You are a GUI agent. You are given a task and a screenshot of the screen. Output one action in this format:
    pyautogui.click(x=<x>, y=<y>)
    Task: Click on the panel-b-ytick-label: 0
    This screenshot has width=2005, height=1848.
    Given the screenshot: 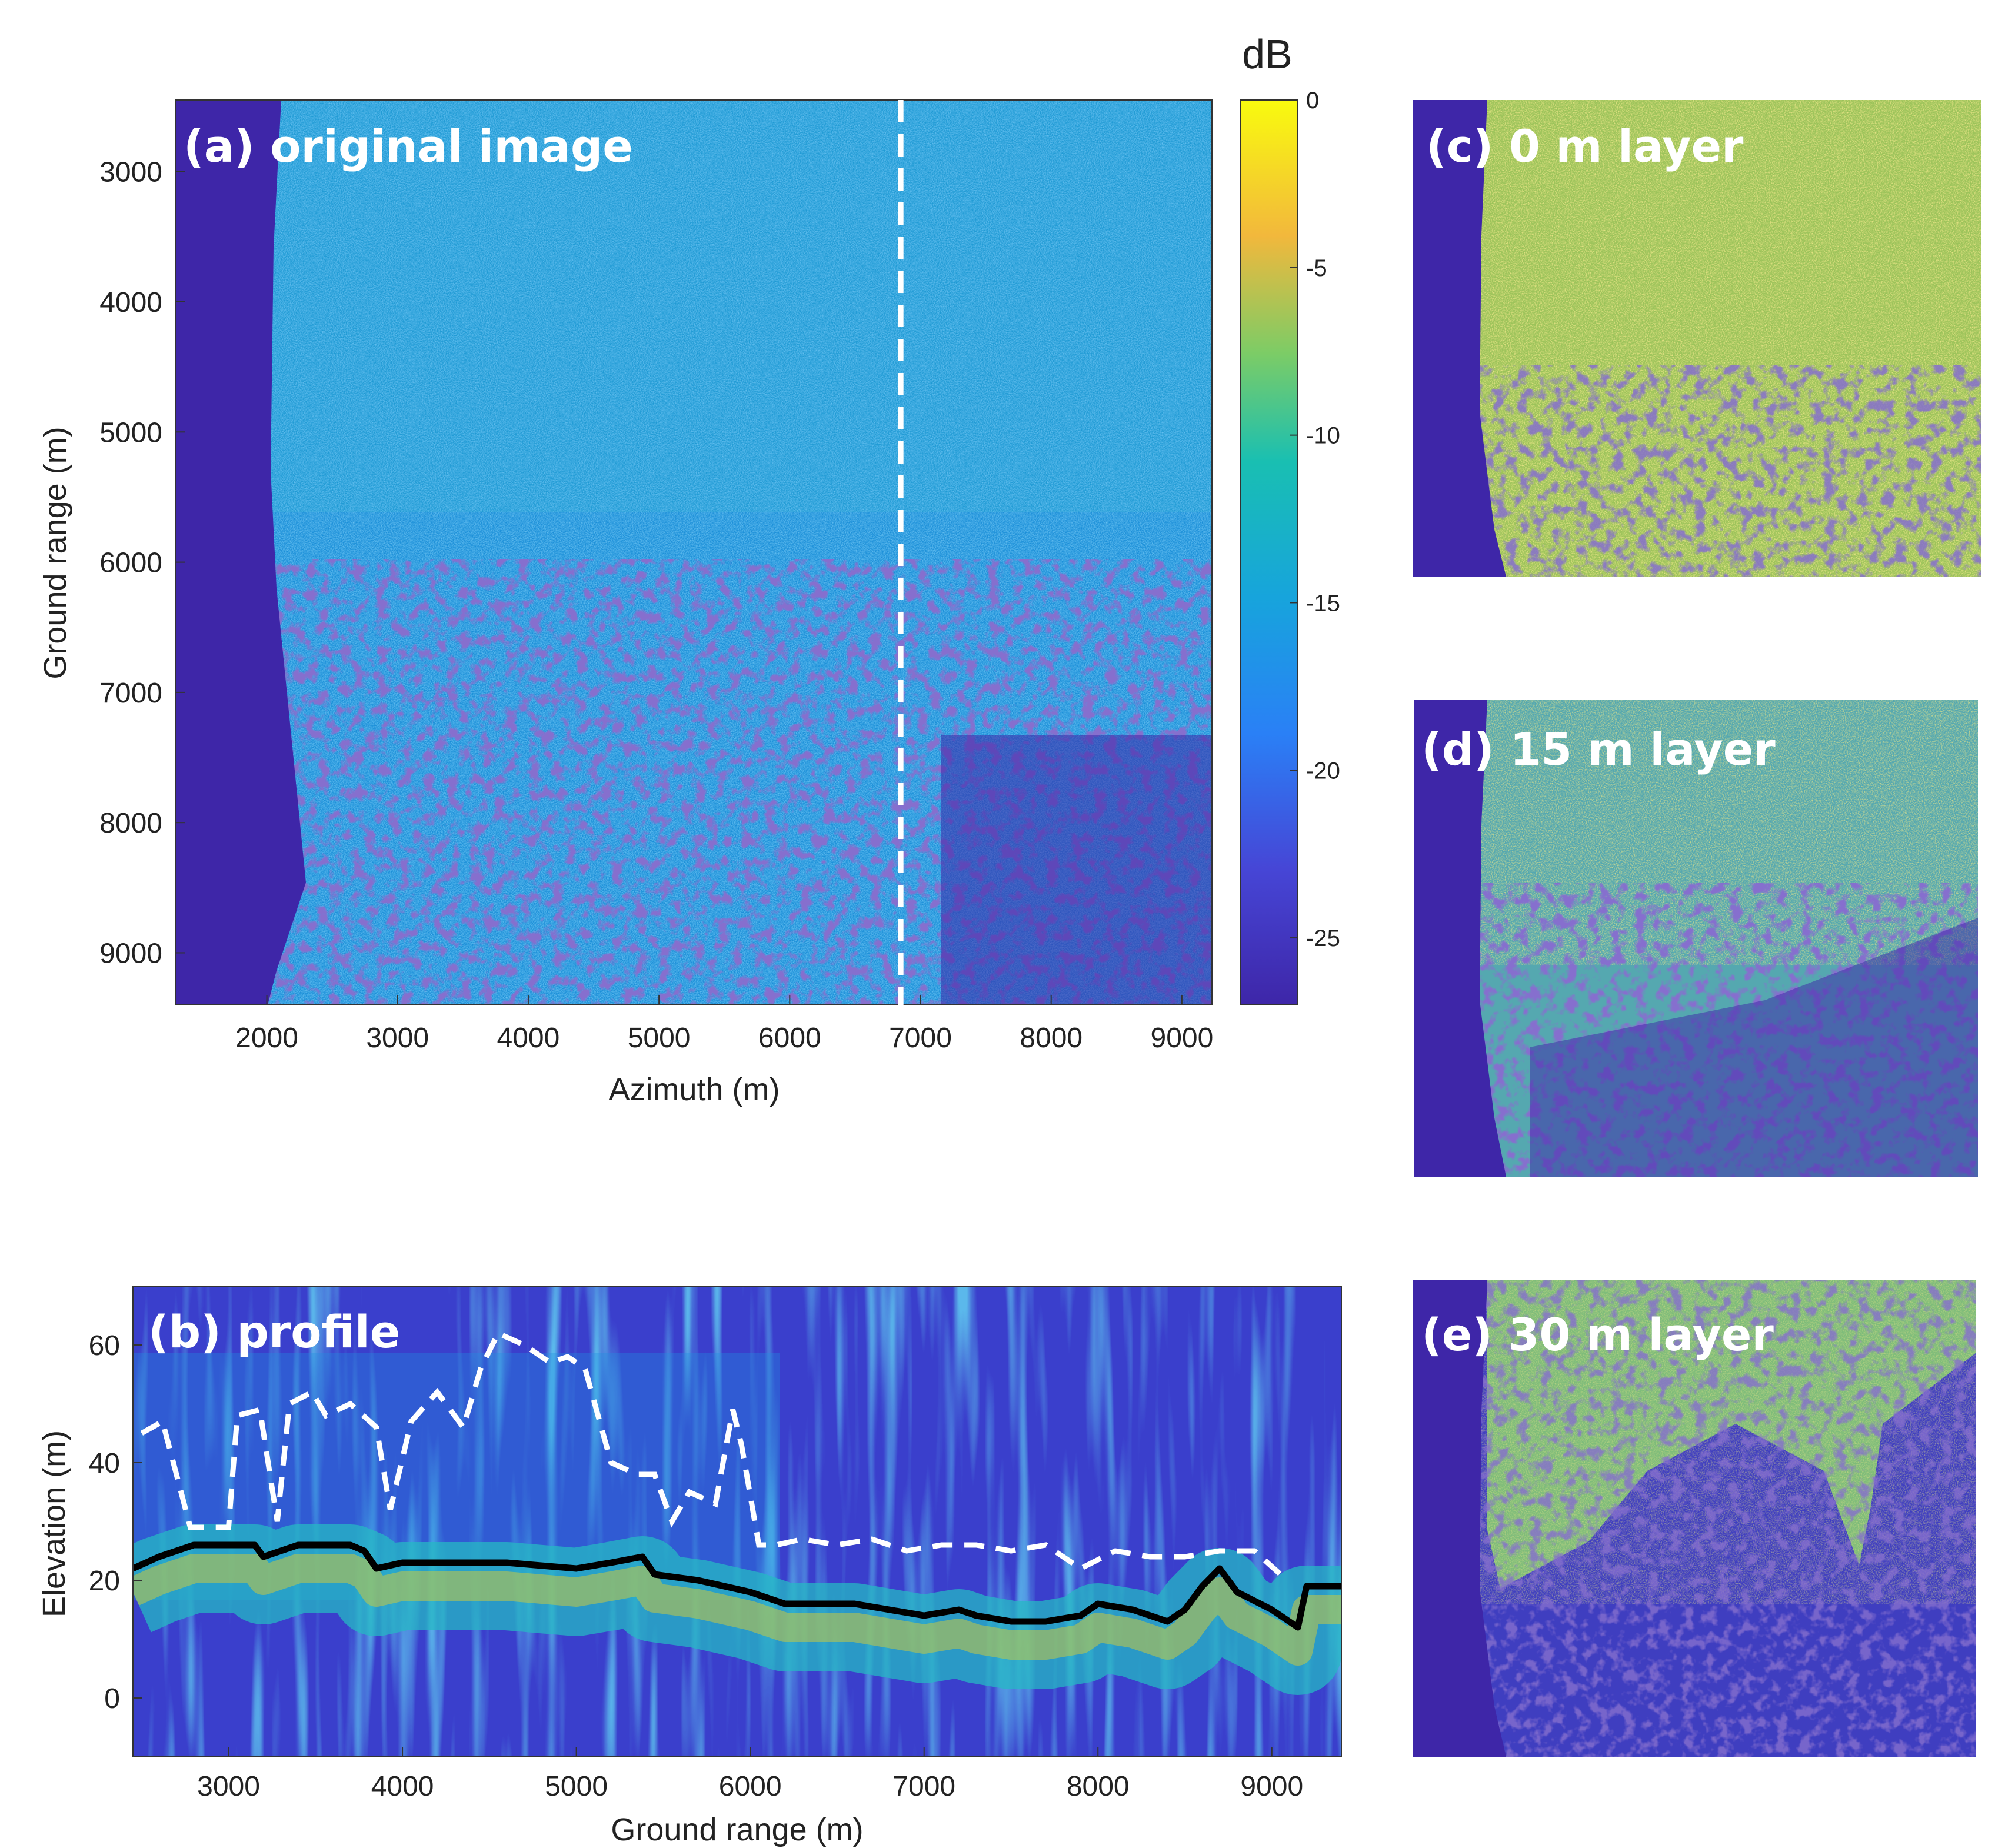 What is the action you would take?
    pyautogui.click(x=112, y=1698)
    